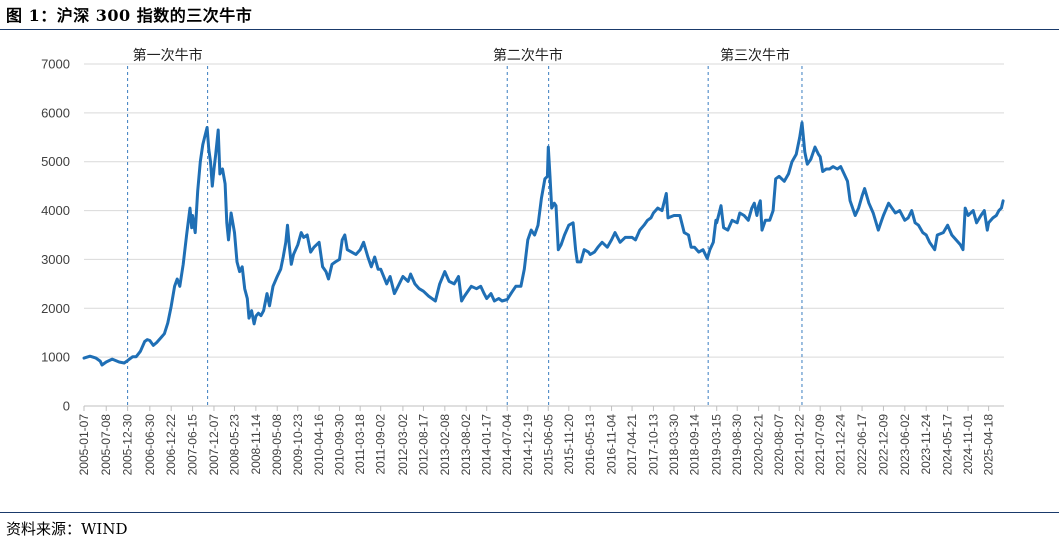 The width and height of the screenshot is (1059, 545). I want to click on x-tick-label: 2008-05-23, so click(234, 445).